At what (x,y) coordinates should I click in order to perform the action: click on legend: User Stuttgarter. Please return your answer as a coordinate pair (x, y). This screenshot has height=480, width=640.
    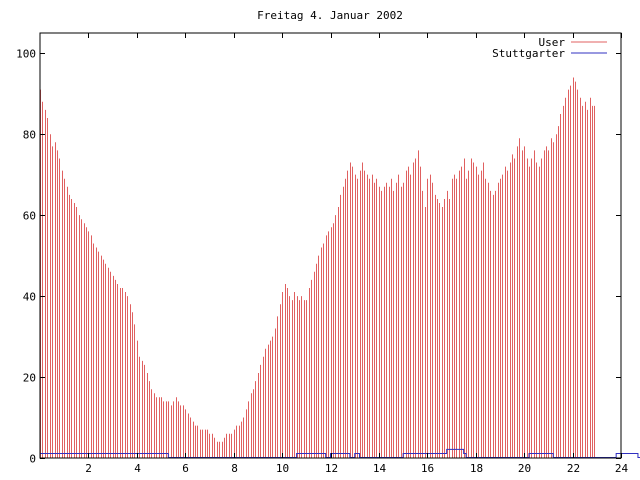
    Looking at the image, I should click on (549, 48).